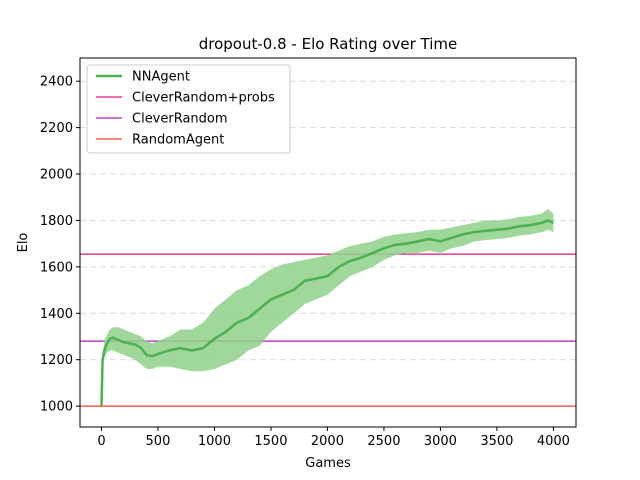 The image size is (640, 480). I want to click on y-axis-ticks: 1000 1200 1400 1600 1800 2000 2200 2400, so click(60, 245).